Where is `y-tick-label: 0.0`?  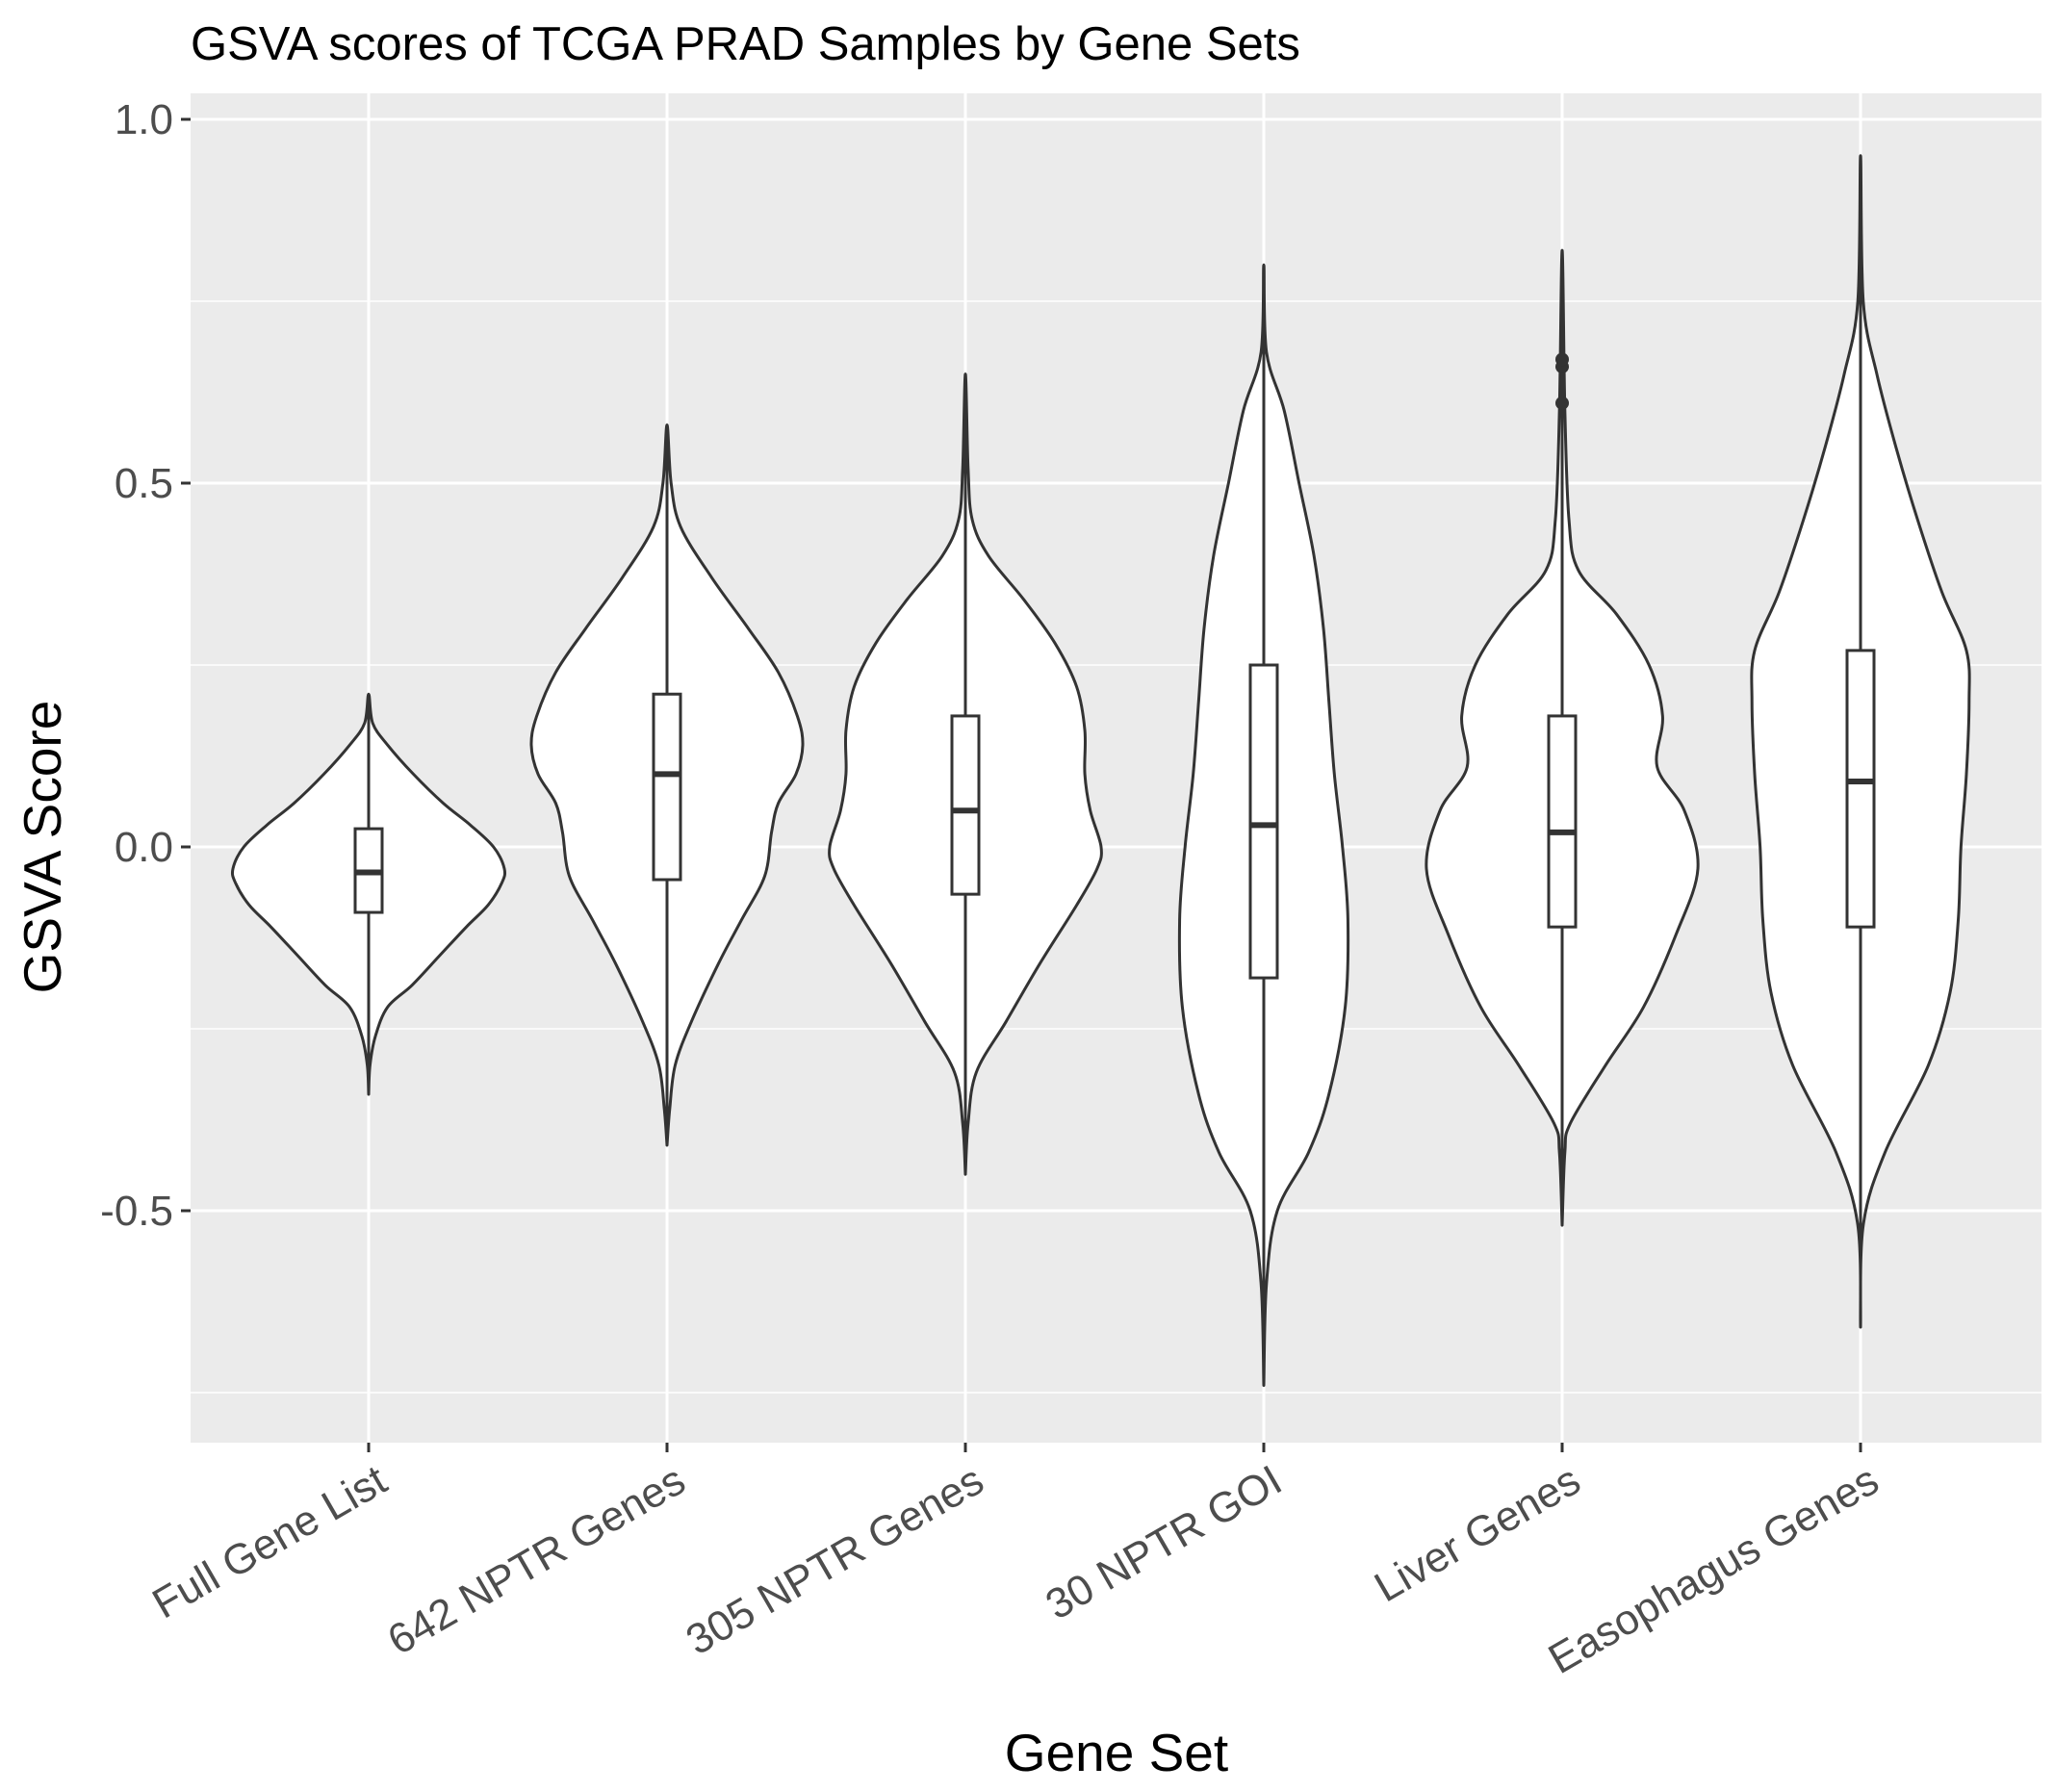
y-tick-label: 0.0 is located at coordinates (144, 847).